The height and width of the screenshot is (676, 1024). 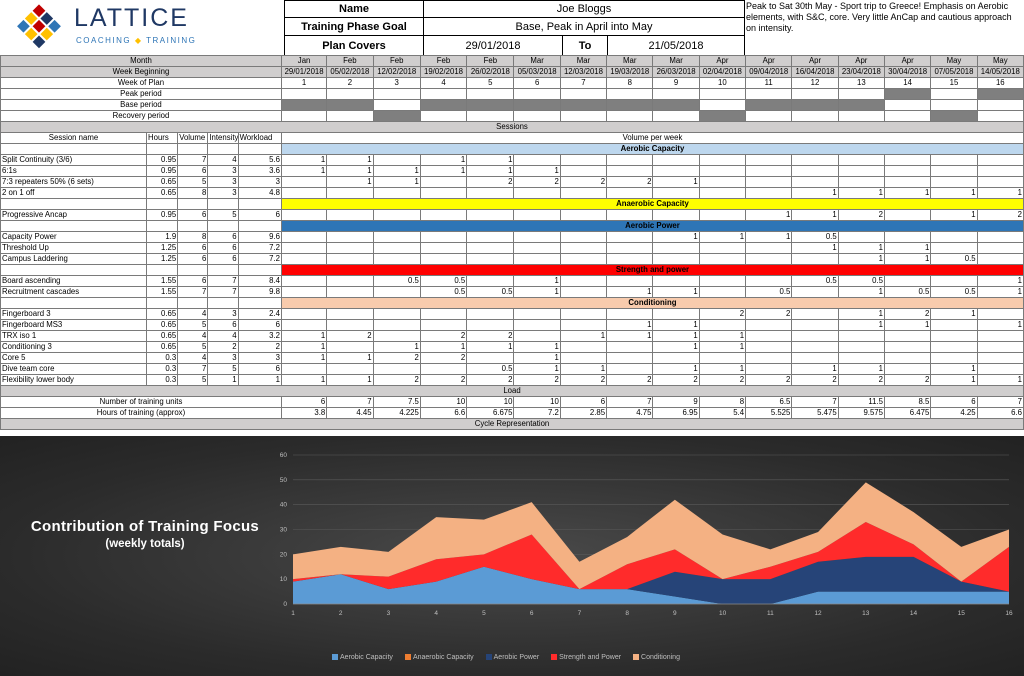 What do you see at coordinates (73, 358) in the screenshot?
I see `session-name: Core 5` at bounding box center [73, 358].